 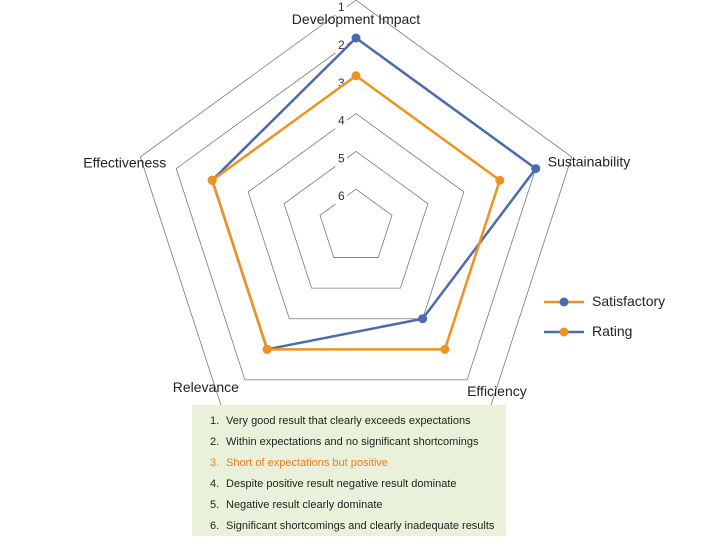 What do you see at coordinates (423, 319) in the screenshot?
I see `series-point-satisfactory-efficiency` at bounding box center [423, 319].